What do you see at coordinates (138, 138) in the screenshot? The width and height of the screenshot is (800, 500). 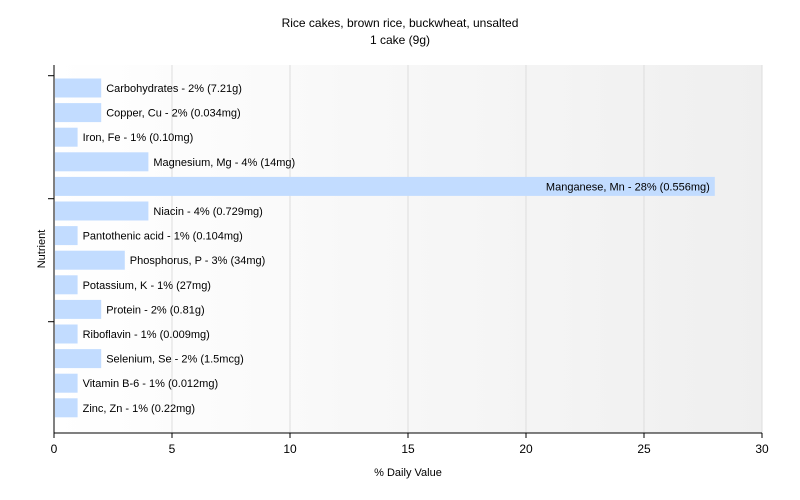 I see `bar-label: Iron, Fe - 1% (0.10mg)` at bounding box center [138, 138].